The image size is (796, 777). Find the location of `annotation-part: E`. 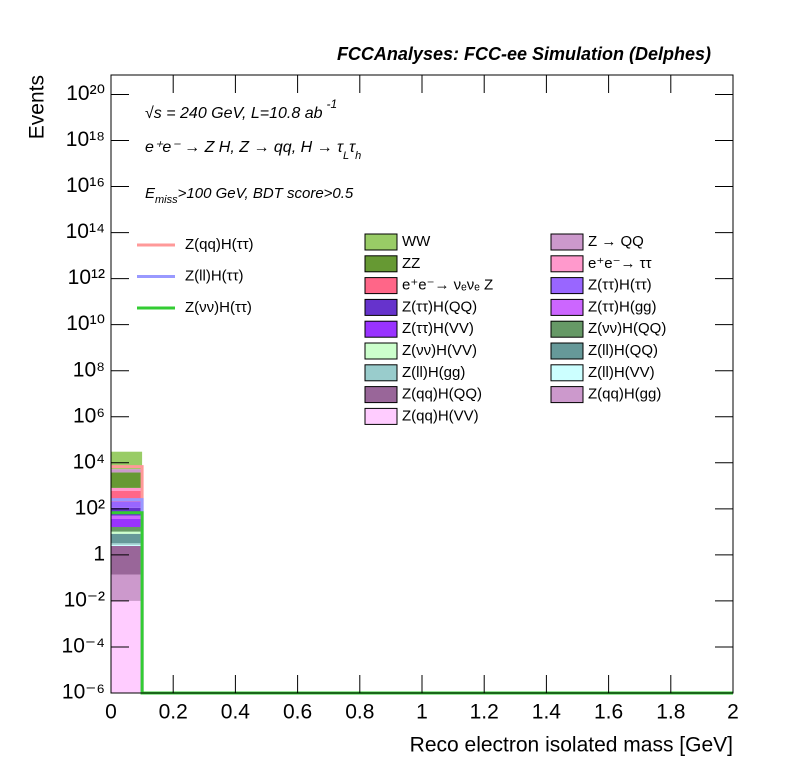

annotation-part: E is located at coordinates (150, 193).